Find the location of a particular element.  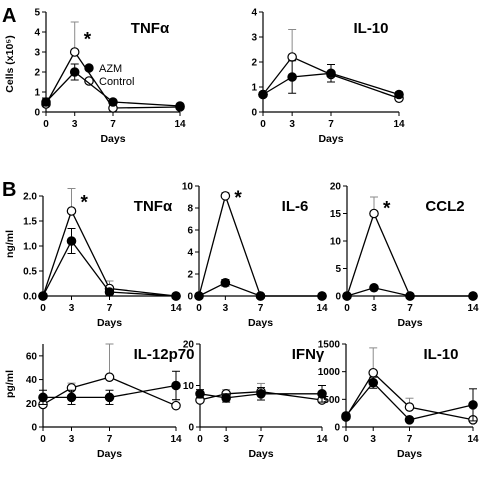

legend: AZM Control is located at coordinates (109, 75).